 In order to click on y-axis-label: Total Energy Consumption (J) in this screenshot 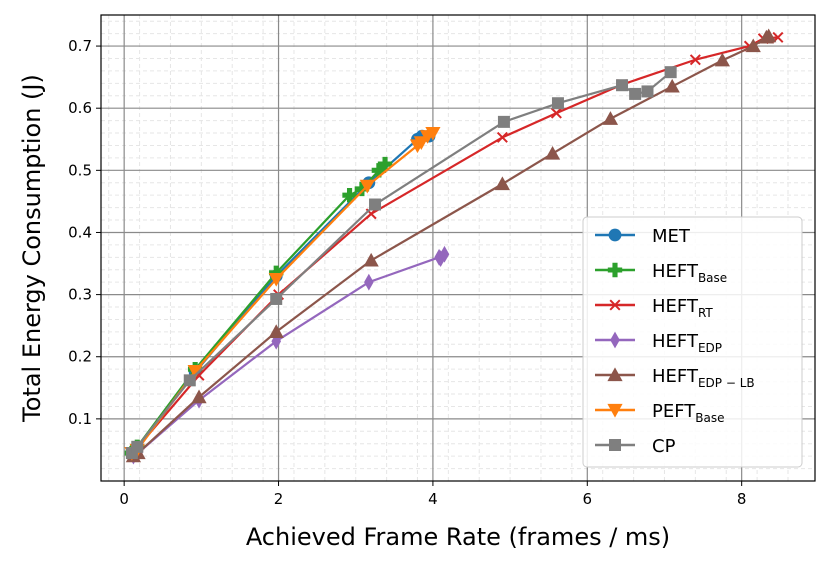, I will do `click(32, 248)`.